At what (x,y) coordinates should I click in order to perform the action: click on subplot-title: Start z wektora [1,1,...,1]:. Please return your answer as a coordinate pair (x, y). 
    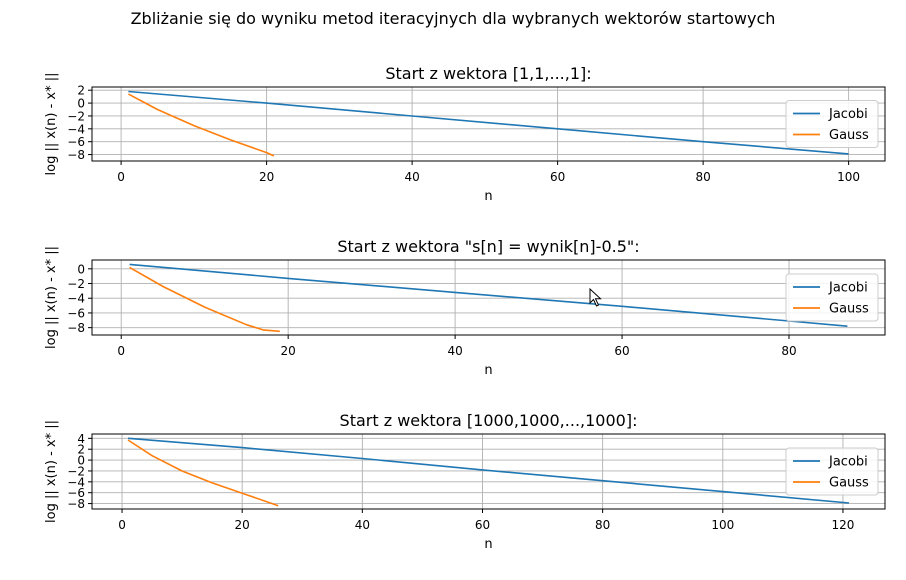
    Looking at the image, I should click on (488, 73).